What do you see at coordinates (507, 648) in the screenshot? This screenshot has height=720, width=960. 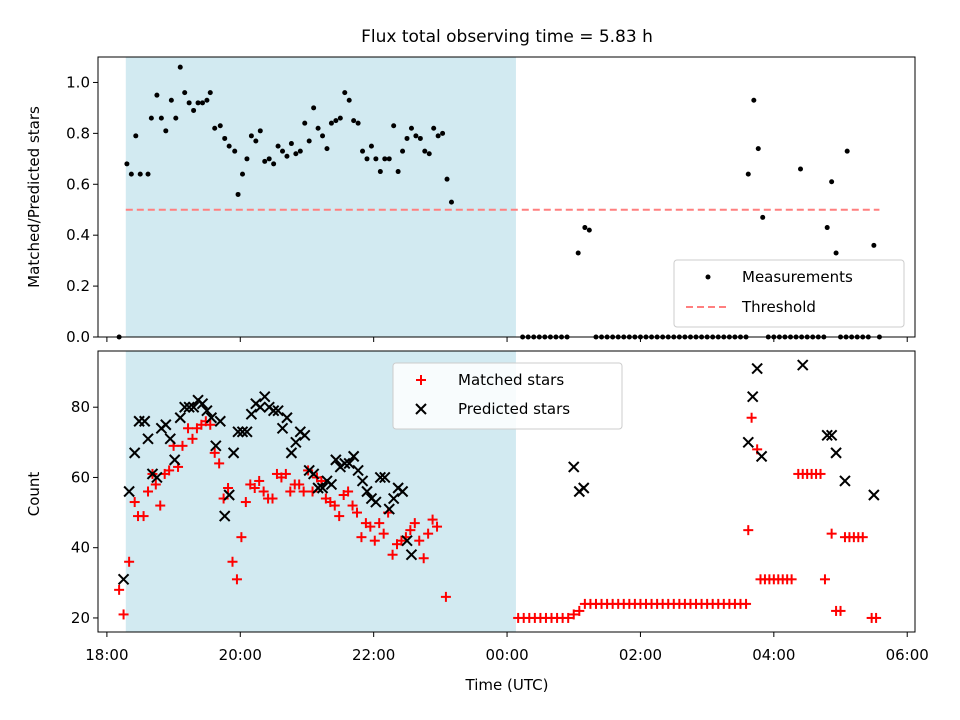 I see `bottom-x-ticks: 18:00 20:00 22:00 00:00 02:00 04:00 06:00` at bounding box center [507, 648].